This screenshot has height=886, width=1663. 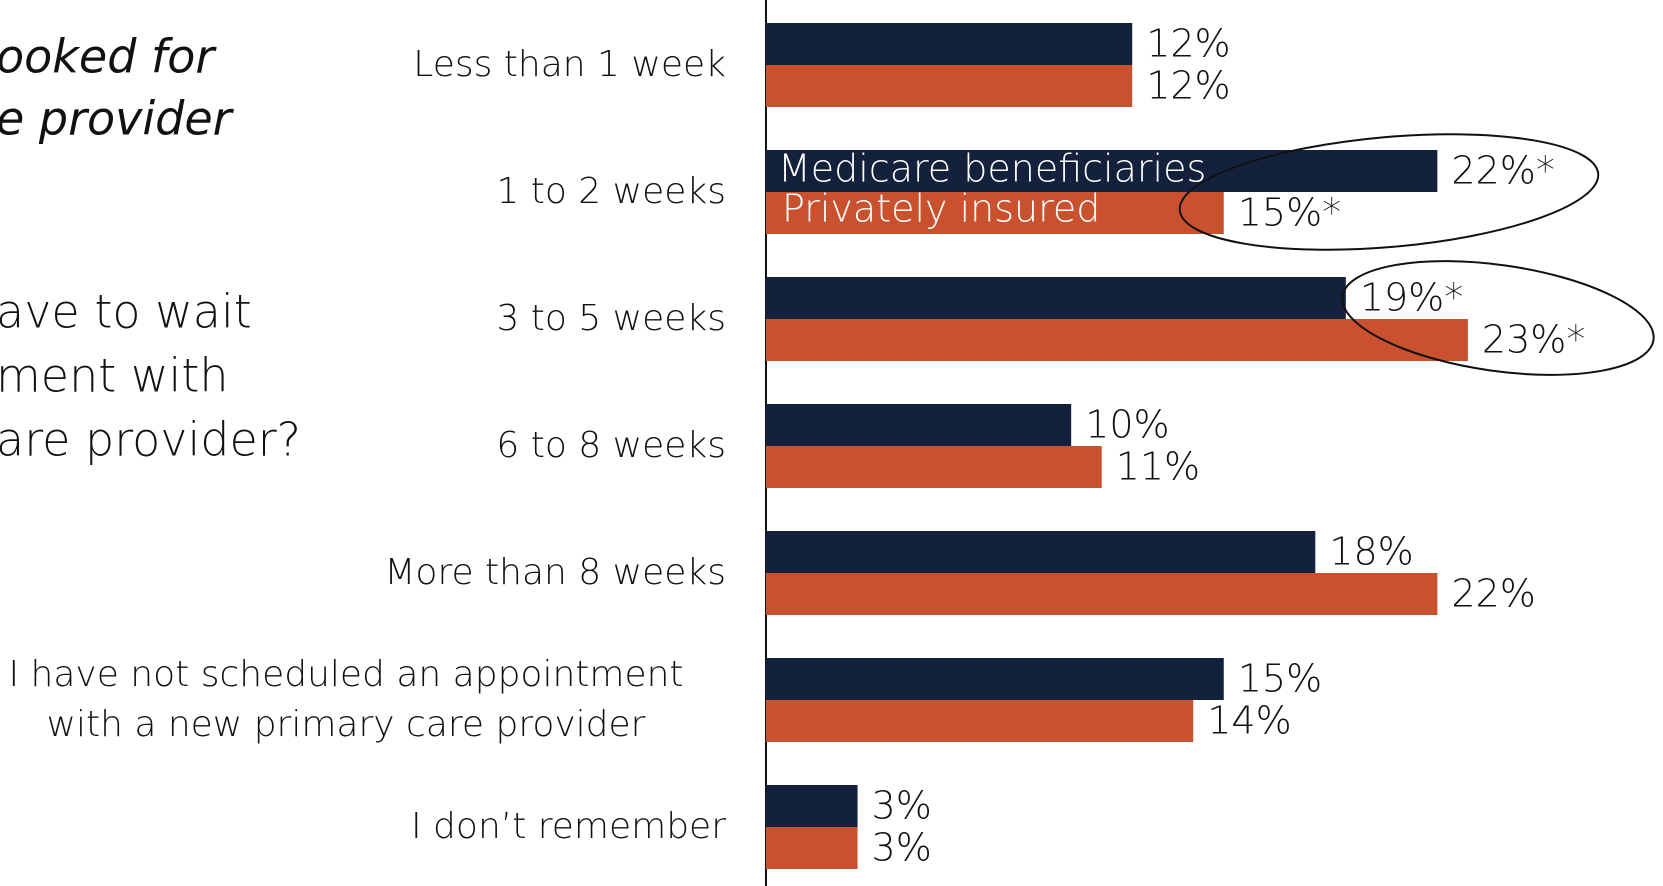 What do you see at coordinates (363, 65) in the screenshot?
I see `category-label: Less than 1 week` at bounding box center [363, 65].